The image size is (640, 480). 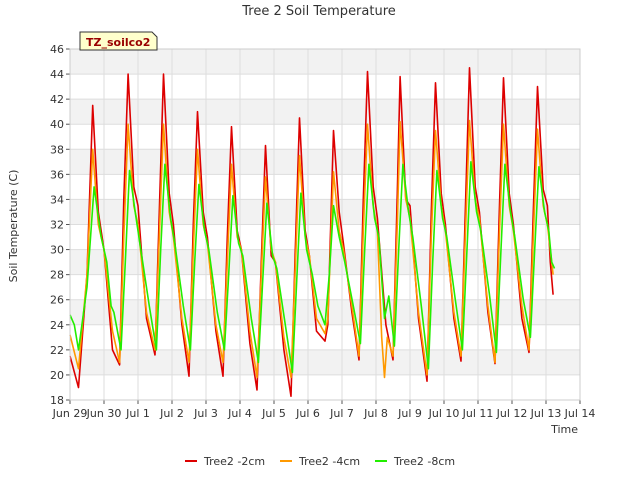 What do you see at coordinates (13, 226) in the screenshot?
I see `y-axis-label: Soil Temperature (C)` at bounding box center [13, 226].